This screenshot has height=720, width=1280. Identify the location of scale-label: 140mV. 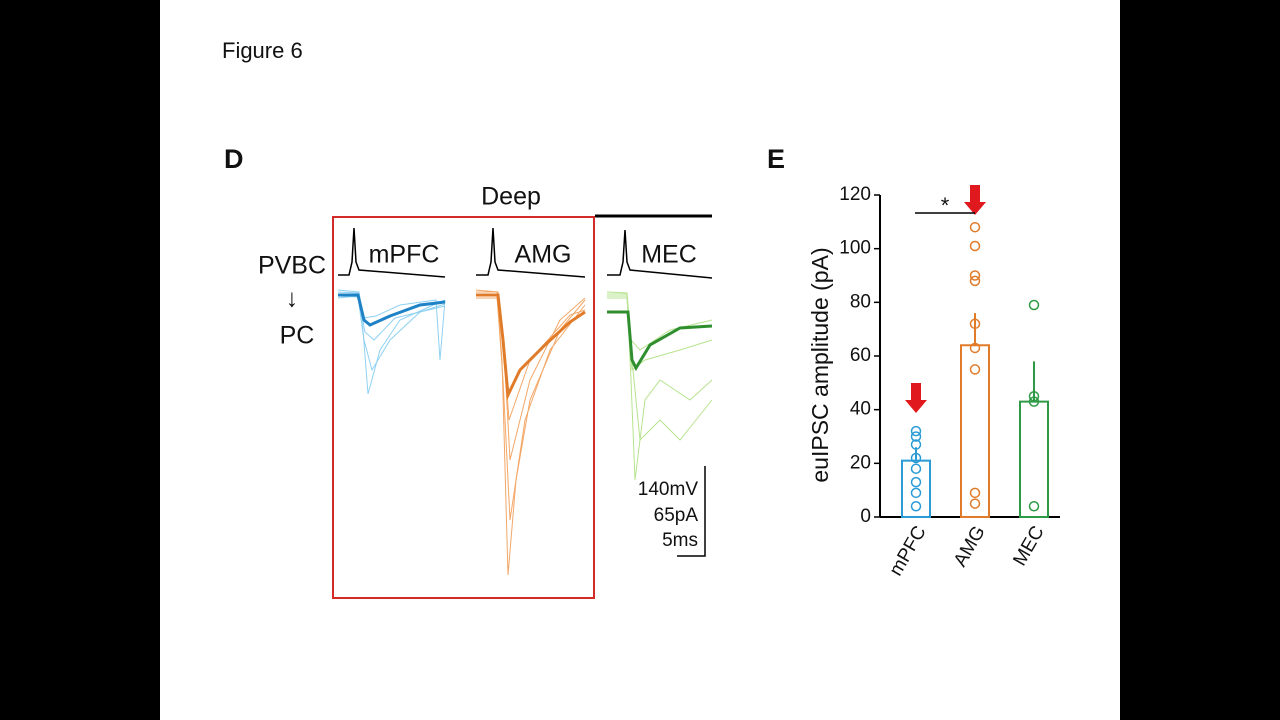
(668, 489).